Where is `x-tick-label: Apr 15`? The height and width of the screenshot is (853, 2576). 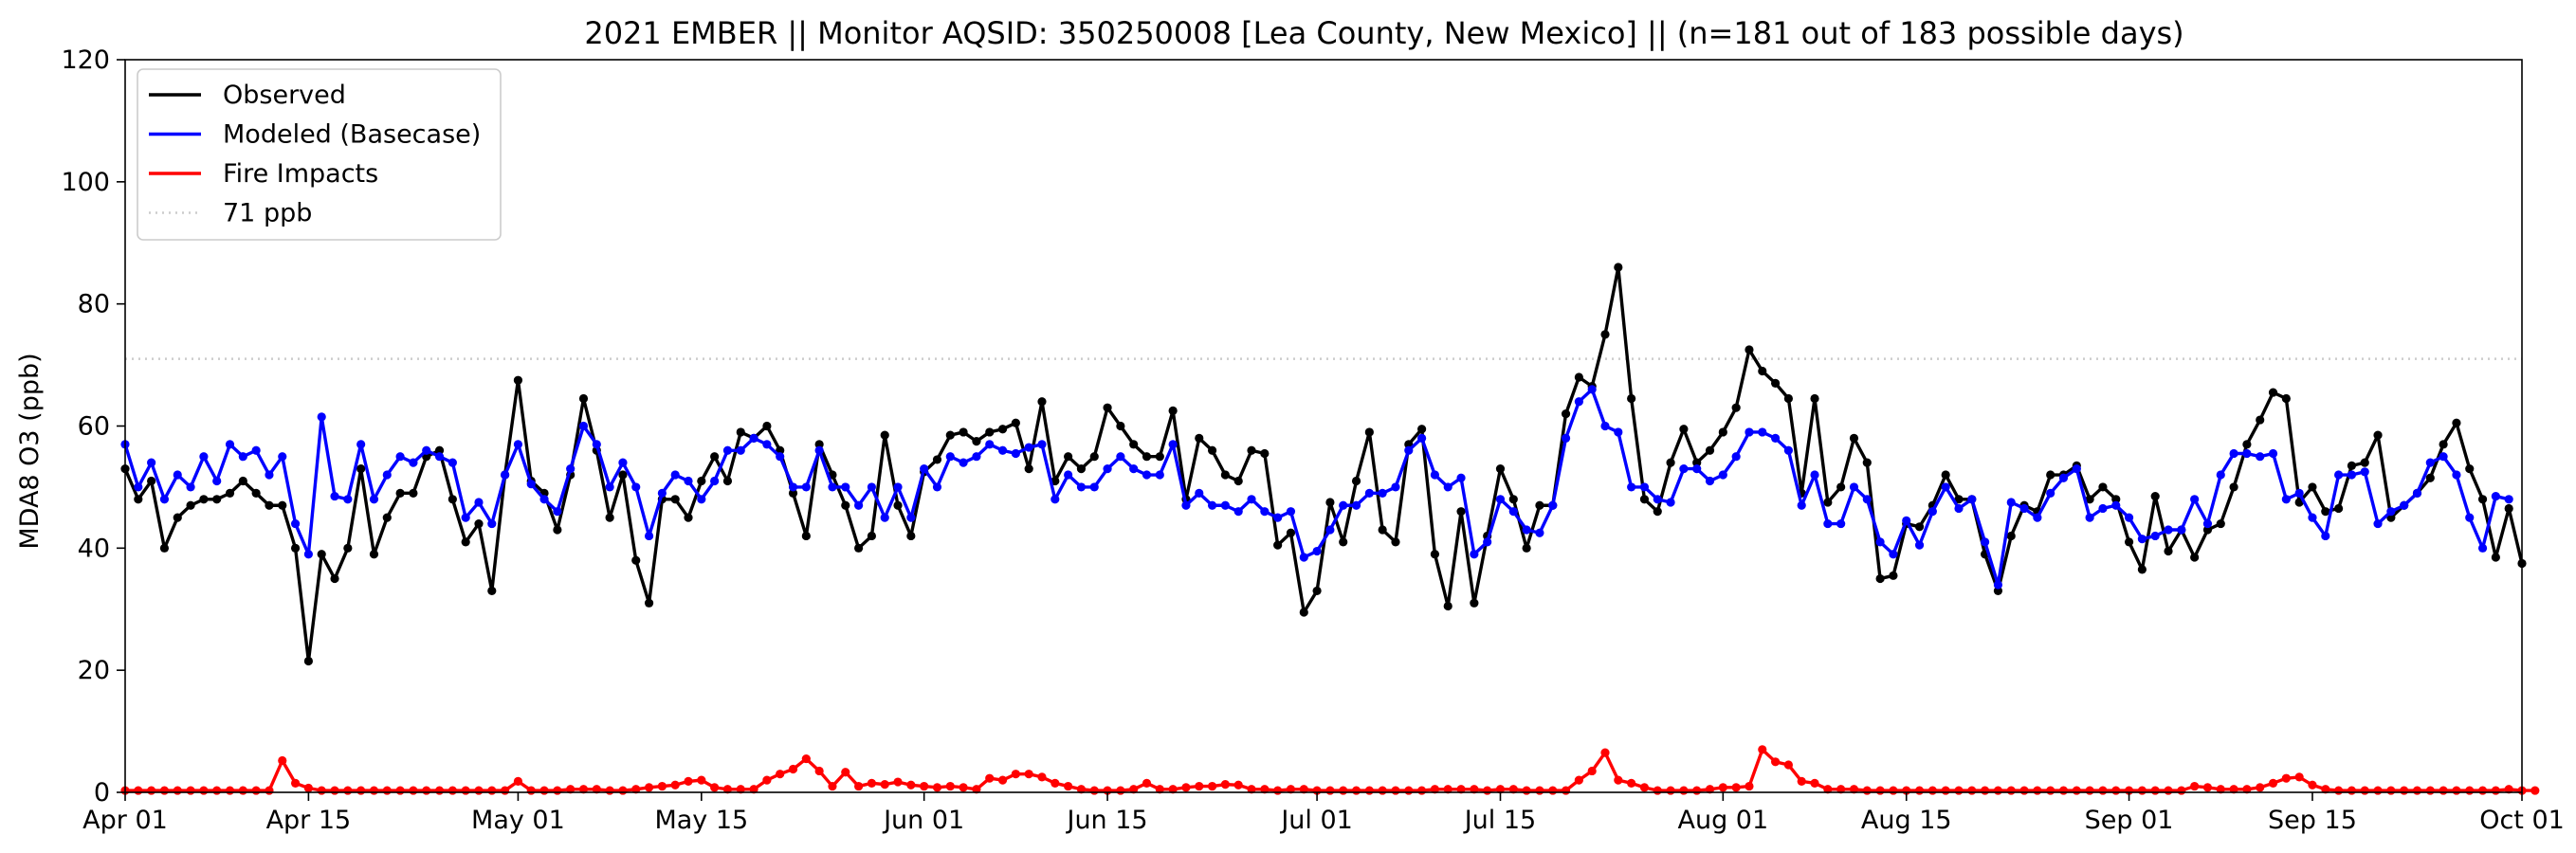 x-tick-label: Apr 15 is located at coordinates (309, 820).